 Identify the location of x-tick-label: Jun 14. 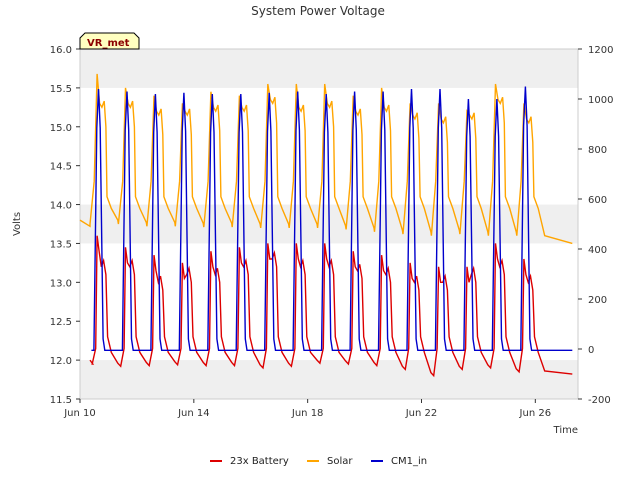
(193, 413).